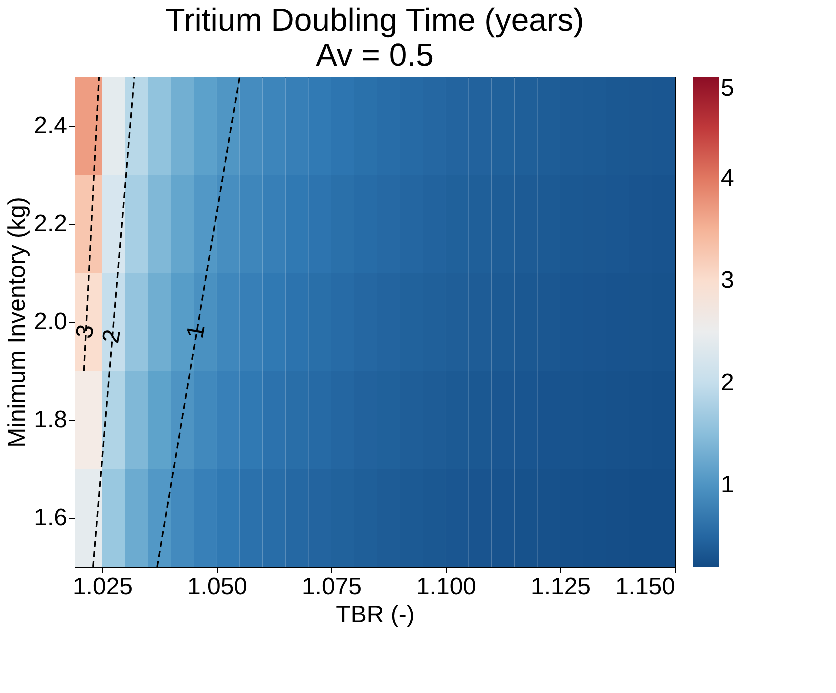 The width and height of the screenshot is (836, 693). What do you see at coordinates (51, 126) in the screenshot?
I see `y-tick-label: 2.4` at bounding box center [51, 126].